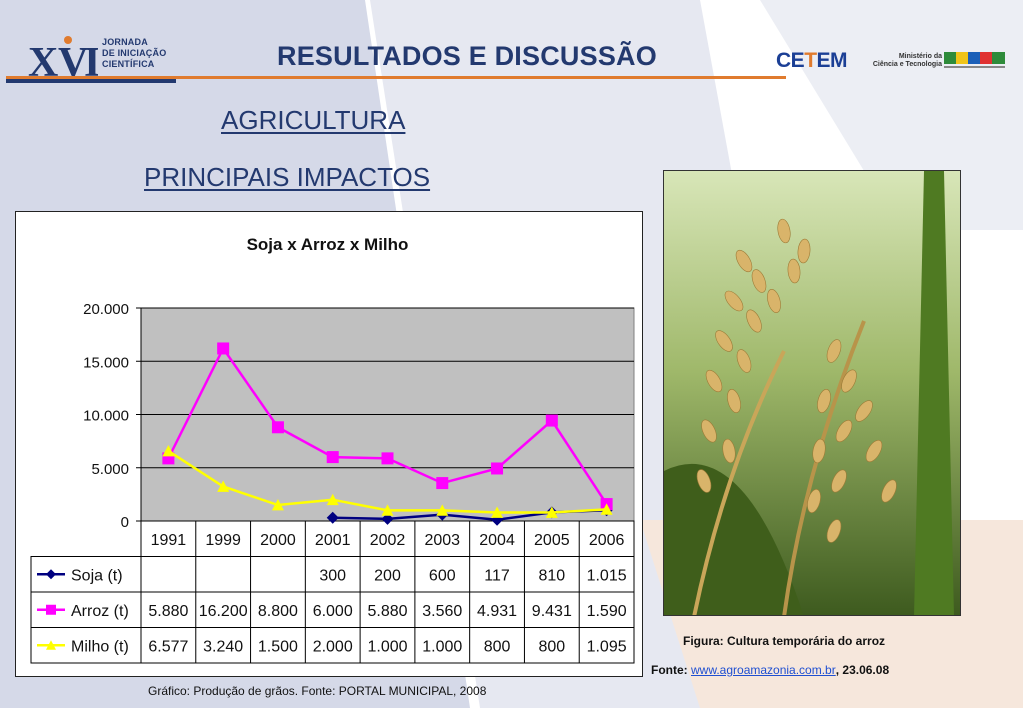 The width and height of the screenshot is (1023, 708). What do you see at coordinates (388, 540) in the screenshot?
I see `x-tick-label: 2002` at bounding box center [388, 540].